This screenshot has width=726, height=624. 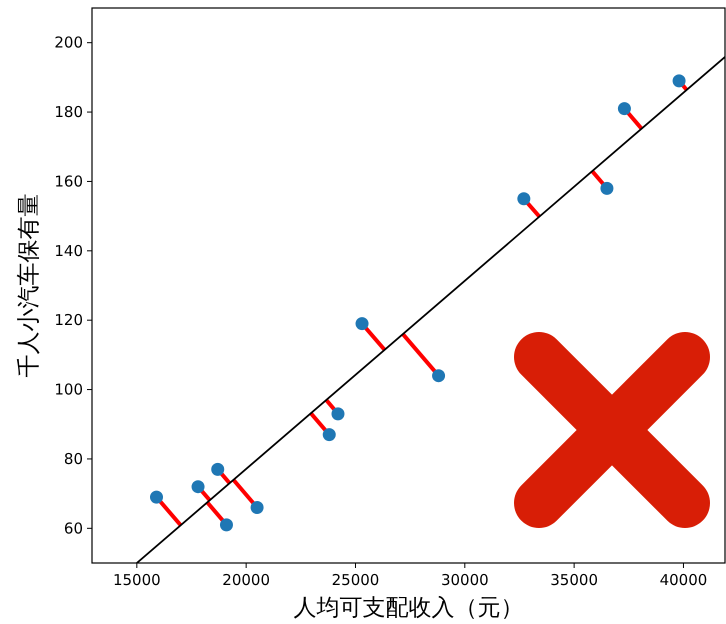 What do you see at coordinates (68, 251) in the screenshot?
I see `y-tick-label: 140` at bounding box center [68, 251].